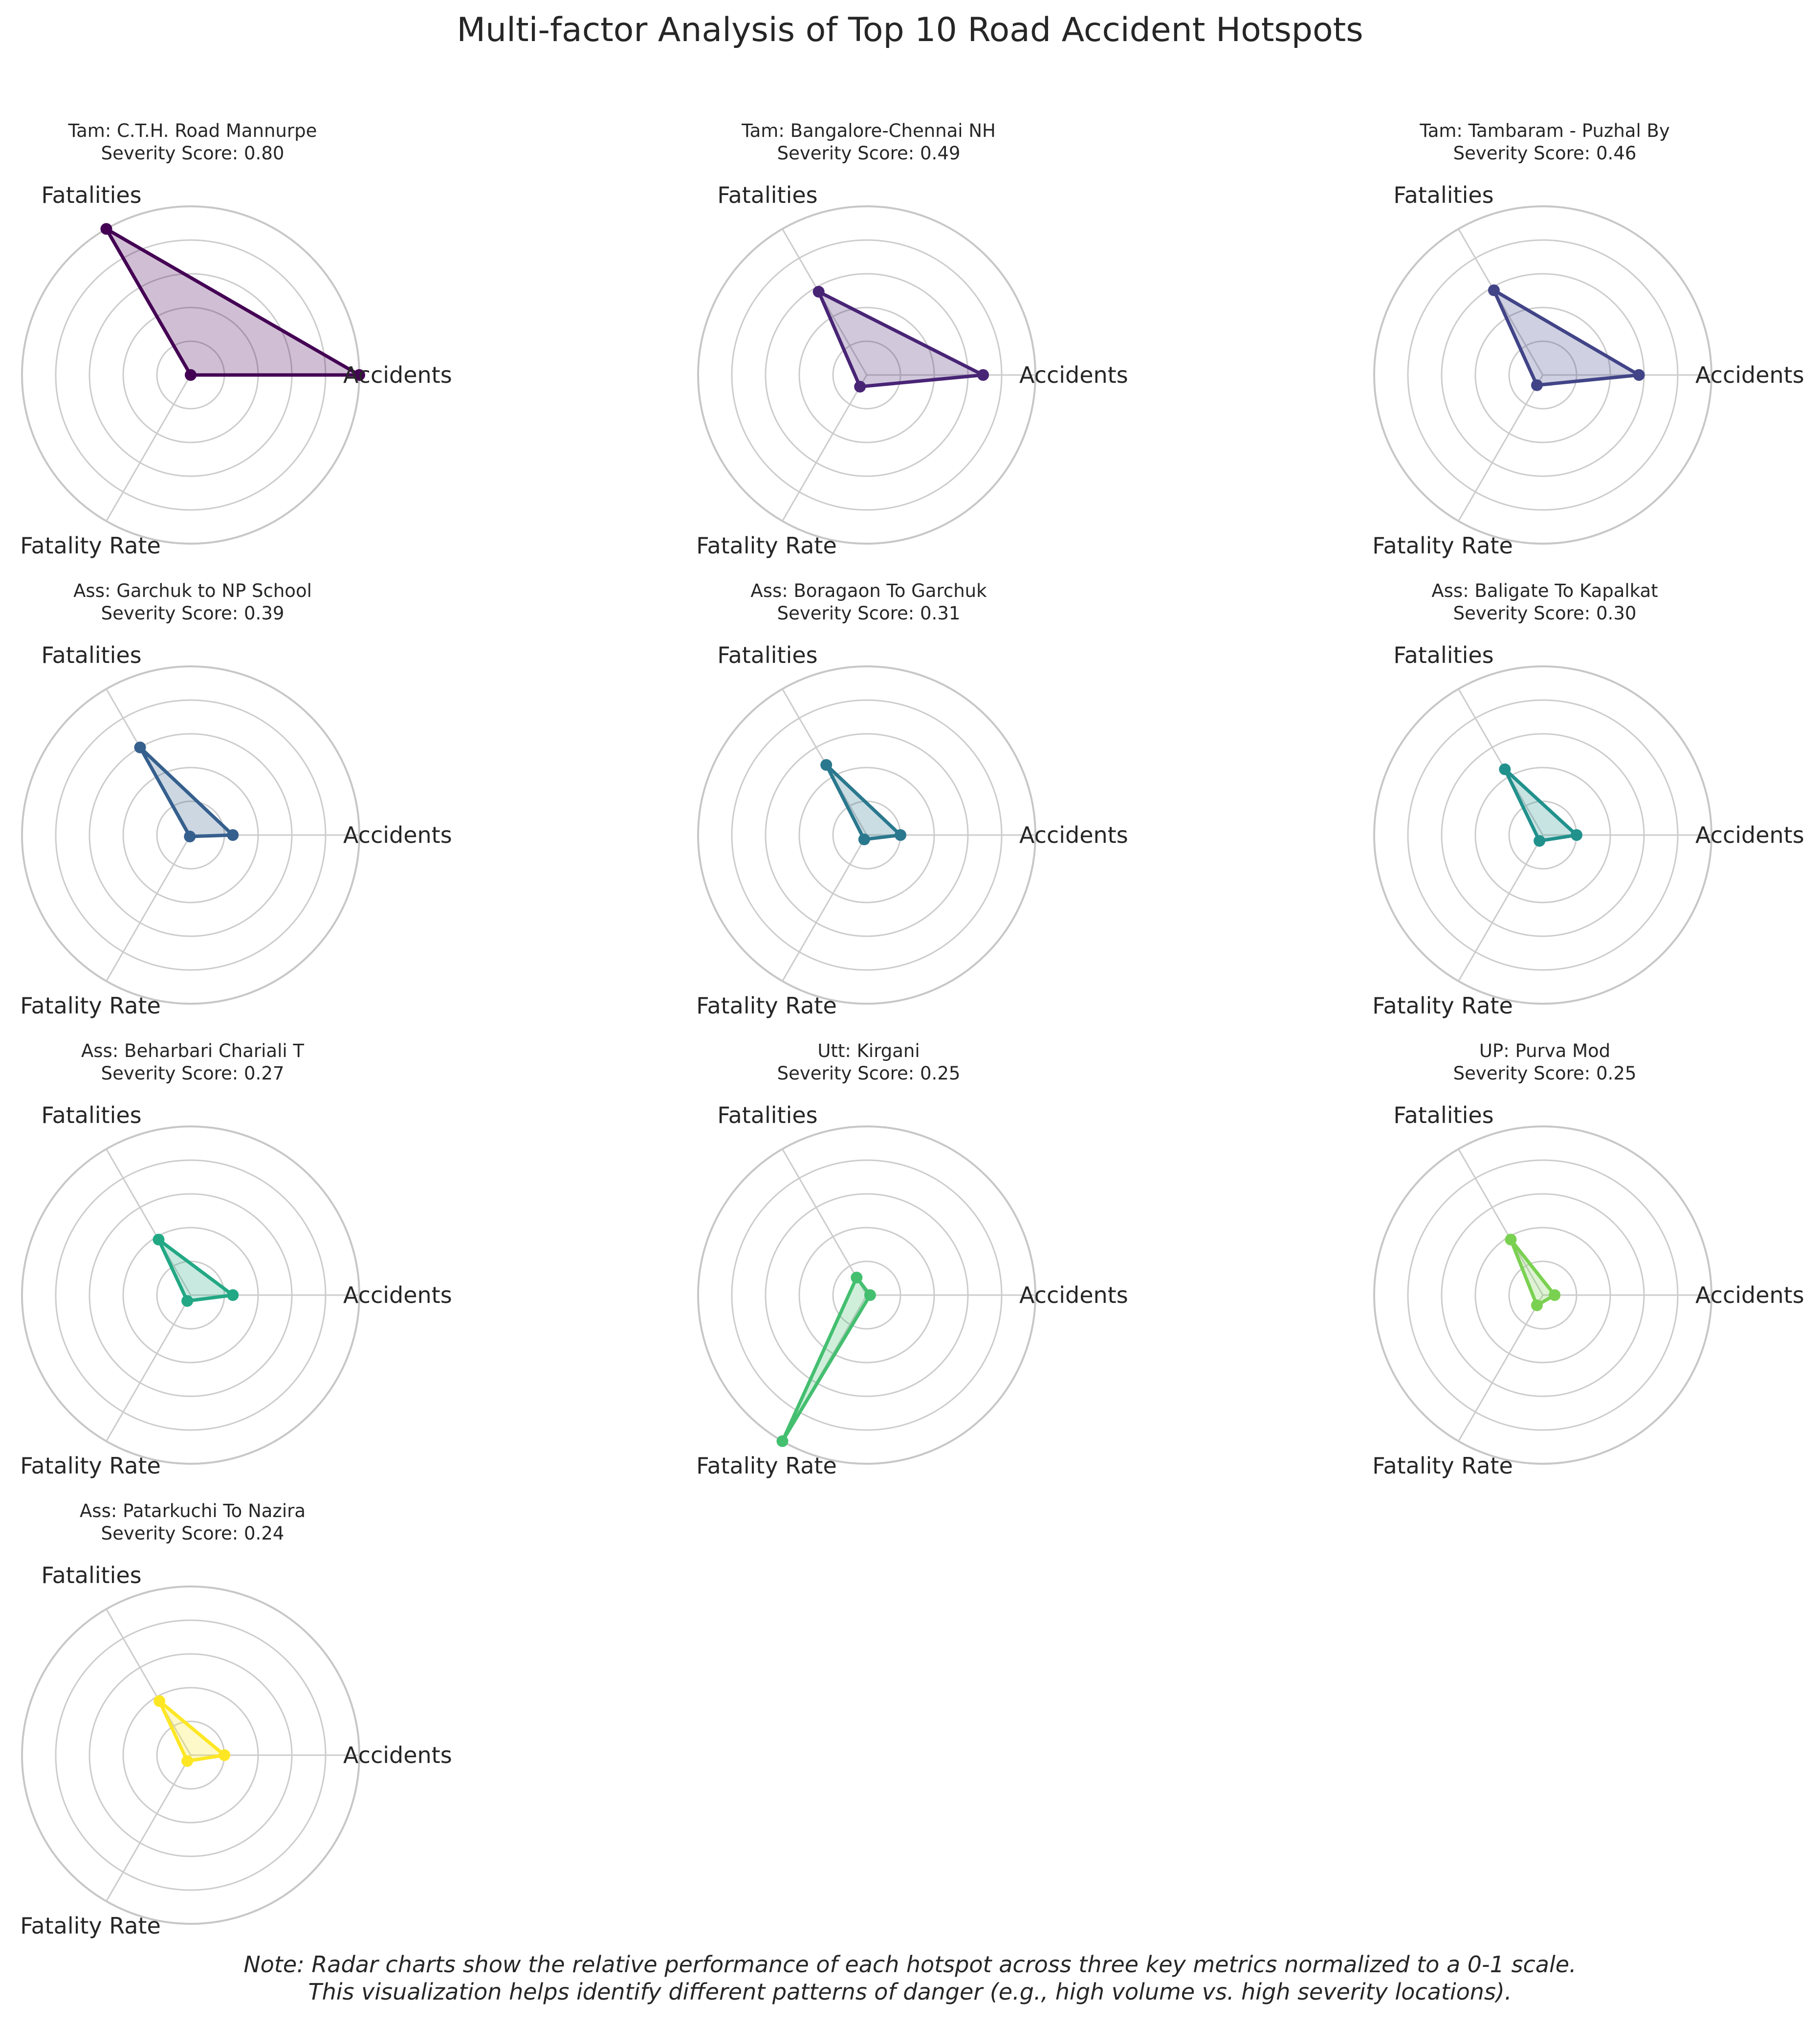 The image size is (1820, 2026). Describe the element at coordinates (192, 591) in the screenshot. I see `subplot-location: Ass: Garchuk to NP School` at that location.